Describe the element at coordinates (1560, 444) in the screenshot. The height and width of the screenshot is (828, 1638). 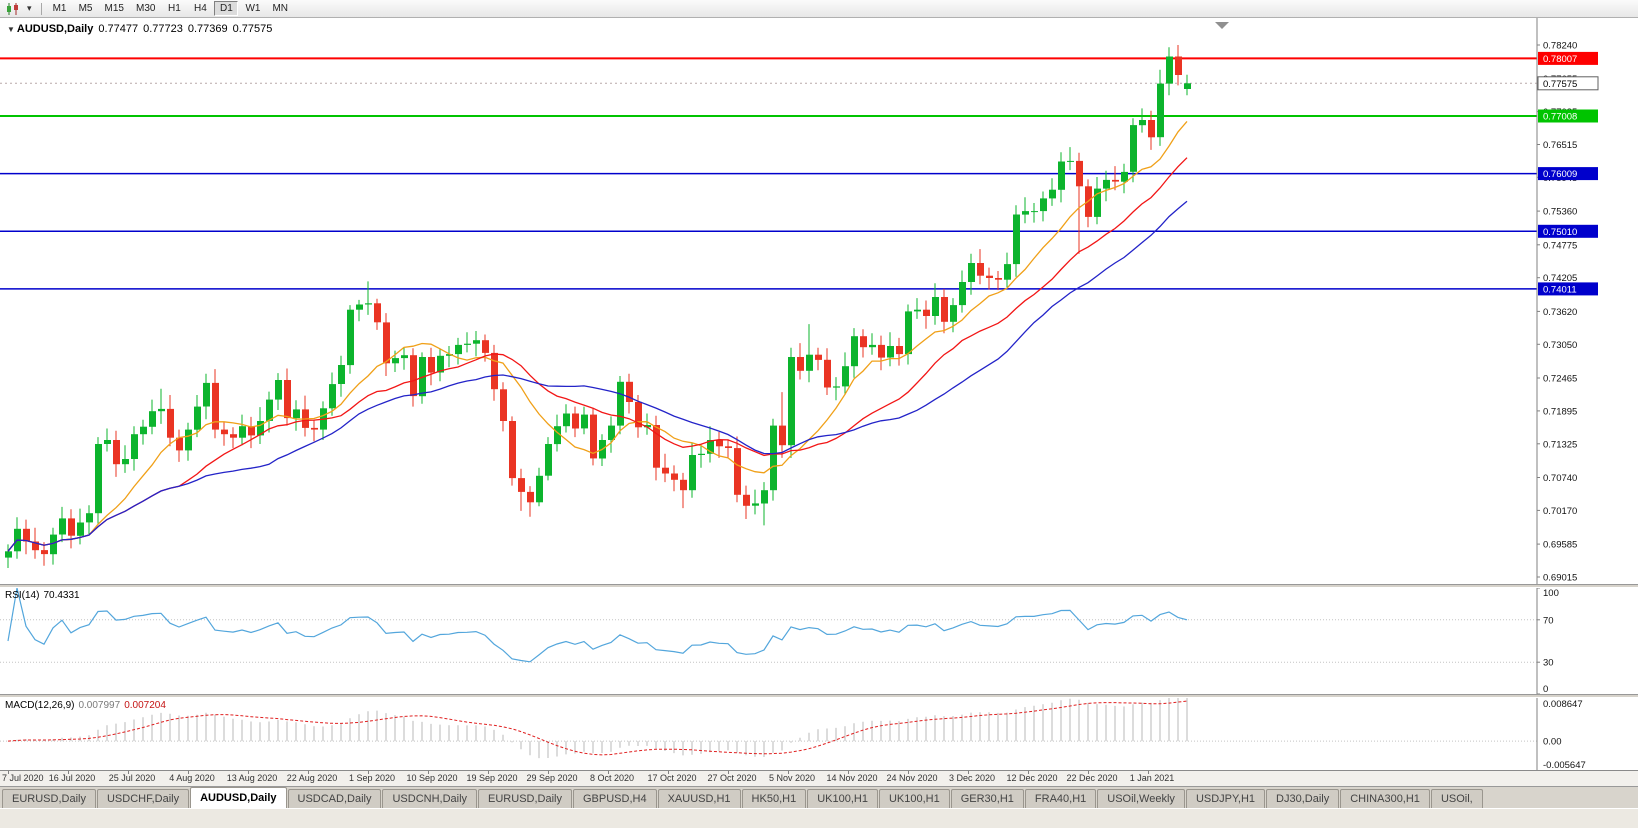
I see `price-scale-tick: 0.71325` at that location.